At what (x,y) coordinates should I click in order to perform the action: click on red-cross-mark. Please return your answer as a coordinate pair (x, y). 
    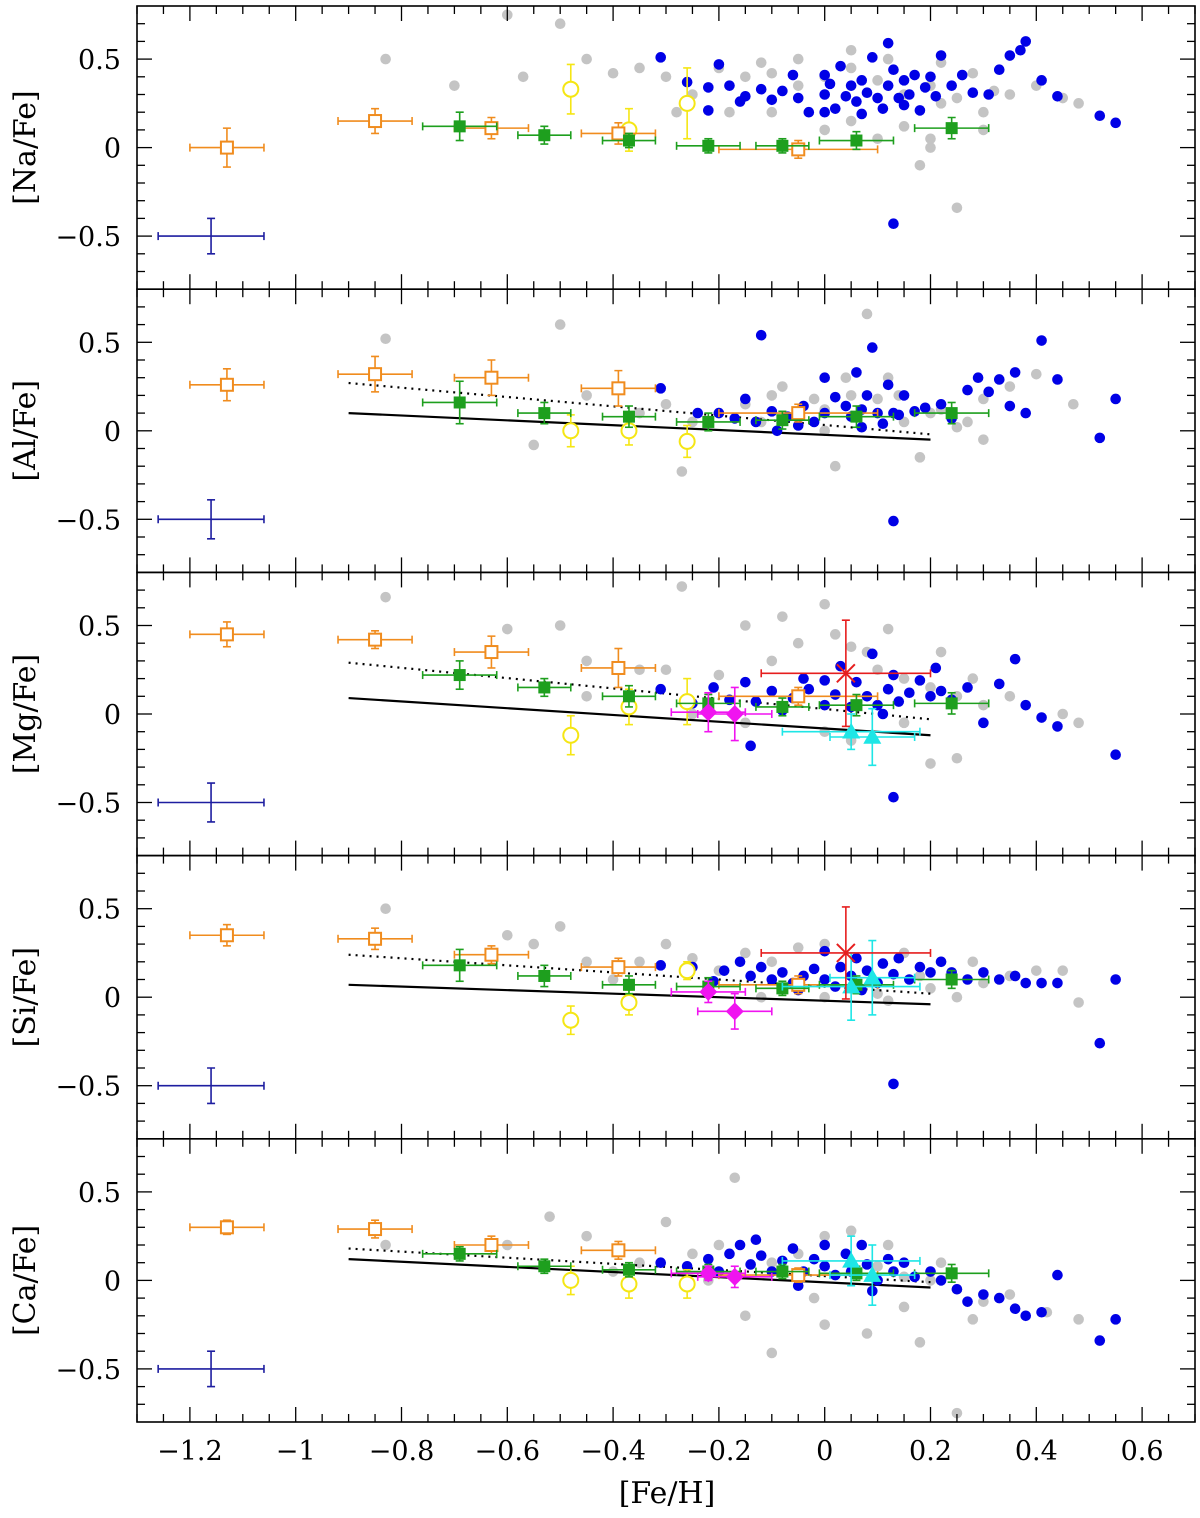
    Looking at the image, I should click on (846, 673).